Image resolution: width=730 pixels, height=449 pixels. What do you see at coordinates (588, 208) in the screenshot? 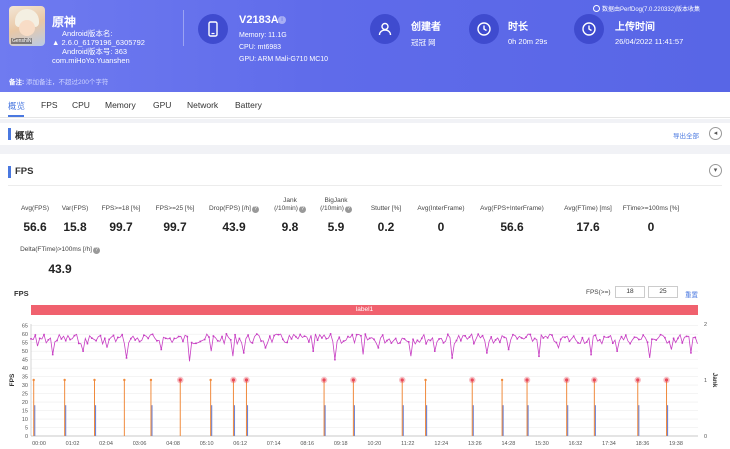
I see `metric-label-text: Avg(FTime) [ms]` at bounding box center [588, 208].